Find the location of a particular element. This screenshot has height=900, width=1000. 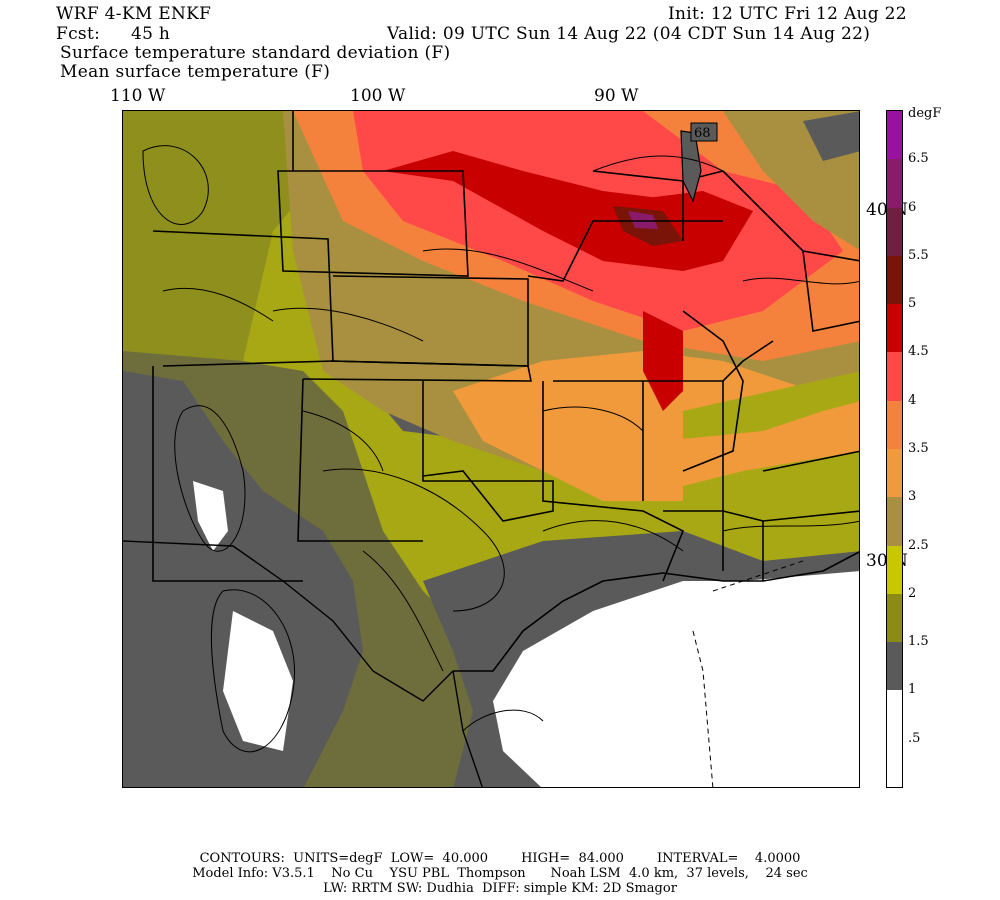

west-olive-region is located at coordinates (223, 241).